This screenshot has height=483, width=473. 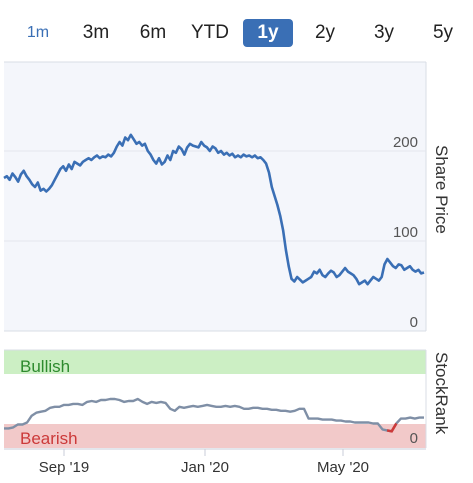 What do you see at coordinates (45, 366) in the screenshot?
I see `bullish-label: Bullish` at bounding box center [45, 366].